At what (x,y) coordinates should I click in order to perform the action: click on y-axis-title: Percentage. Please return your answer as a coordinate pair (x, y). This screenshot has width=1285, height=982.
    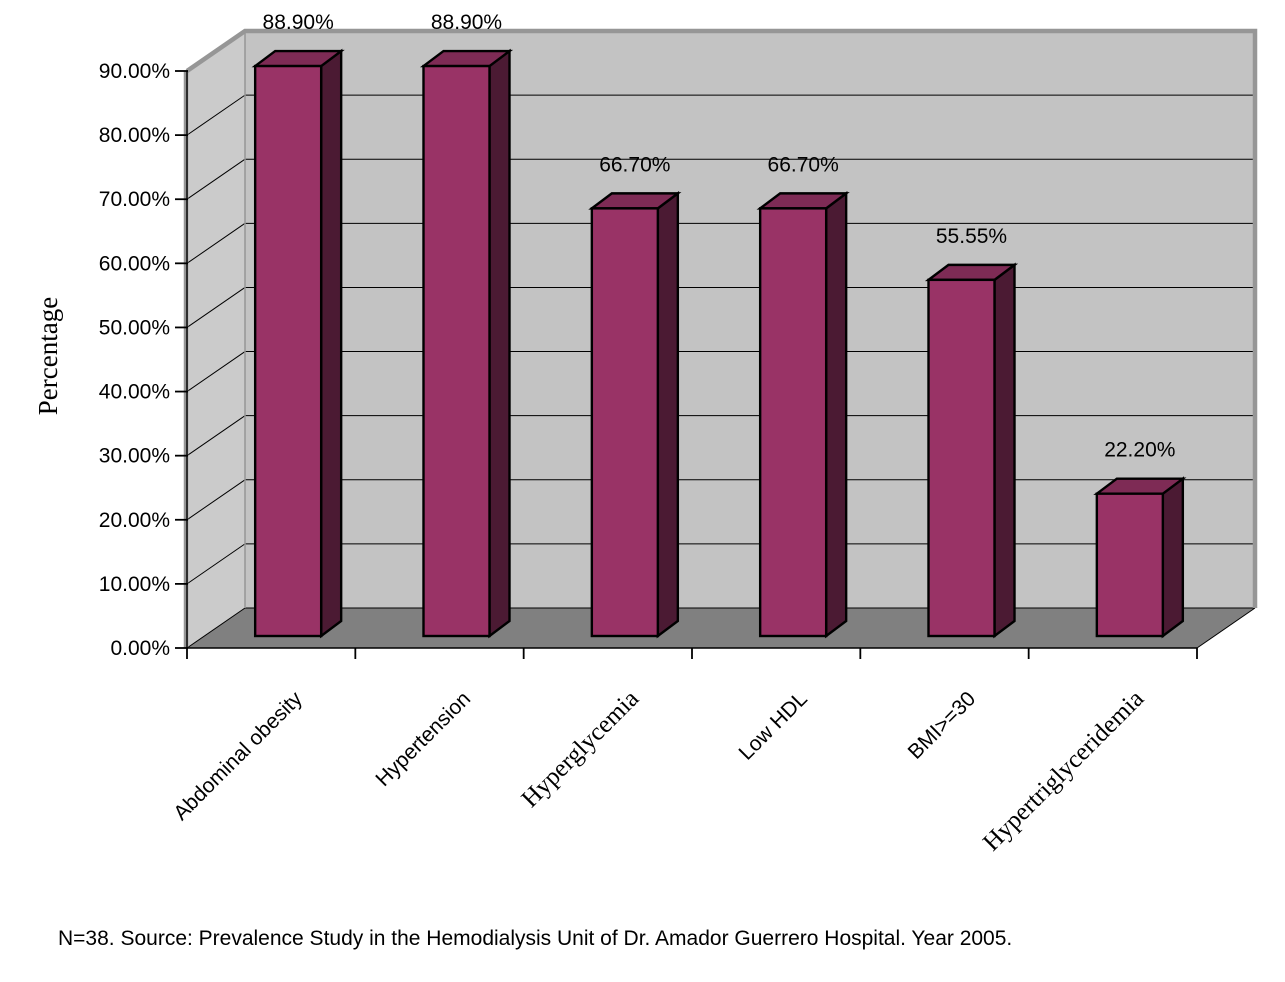
    Looking at the image, I should click on (48, 356).